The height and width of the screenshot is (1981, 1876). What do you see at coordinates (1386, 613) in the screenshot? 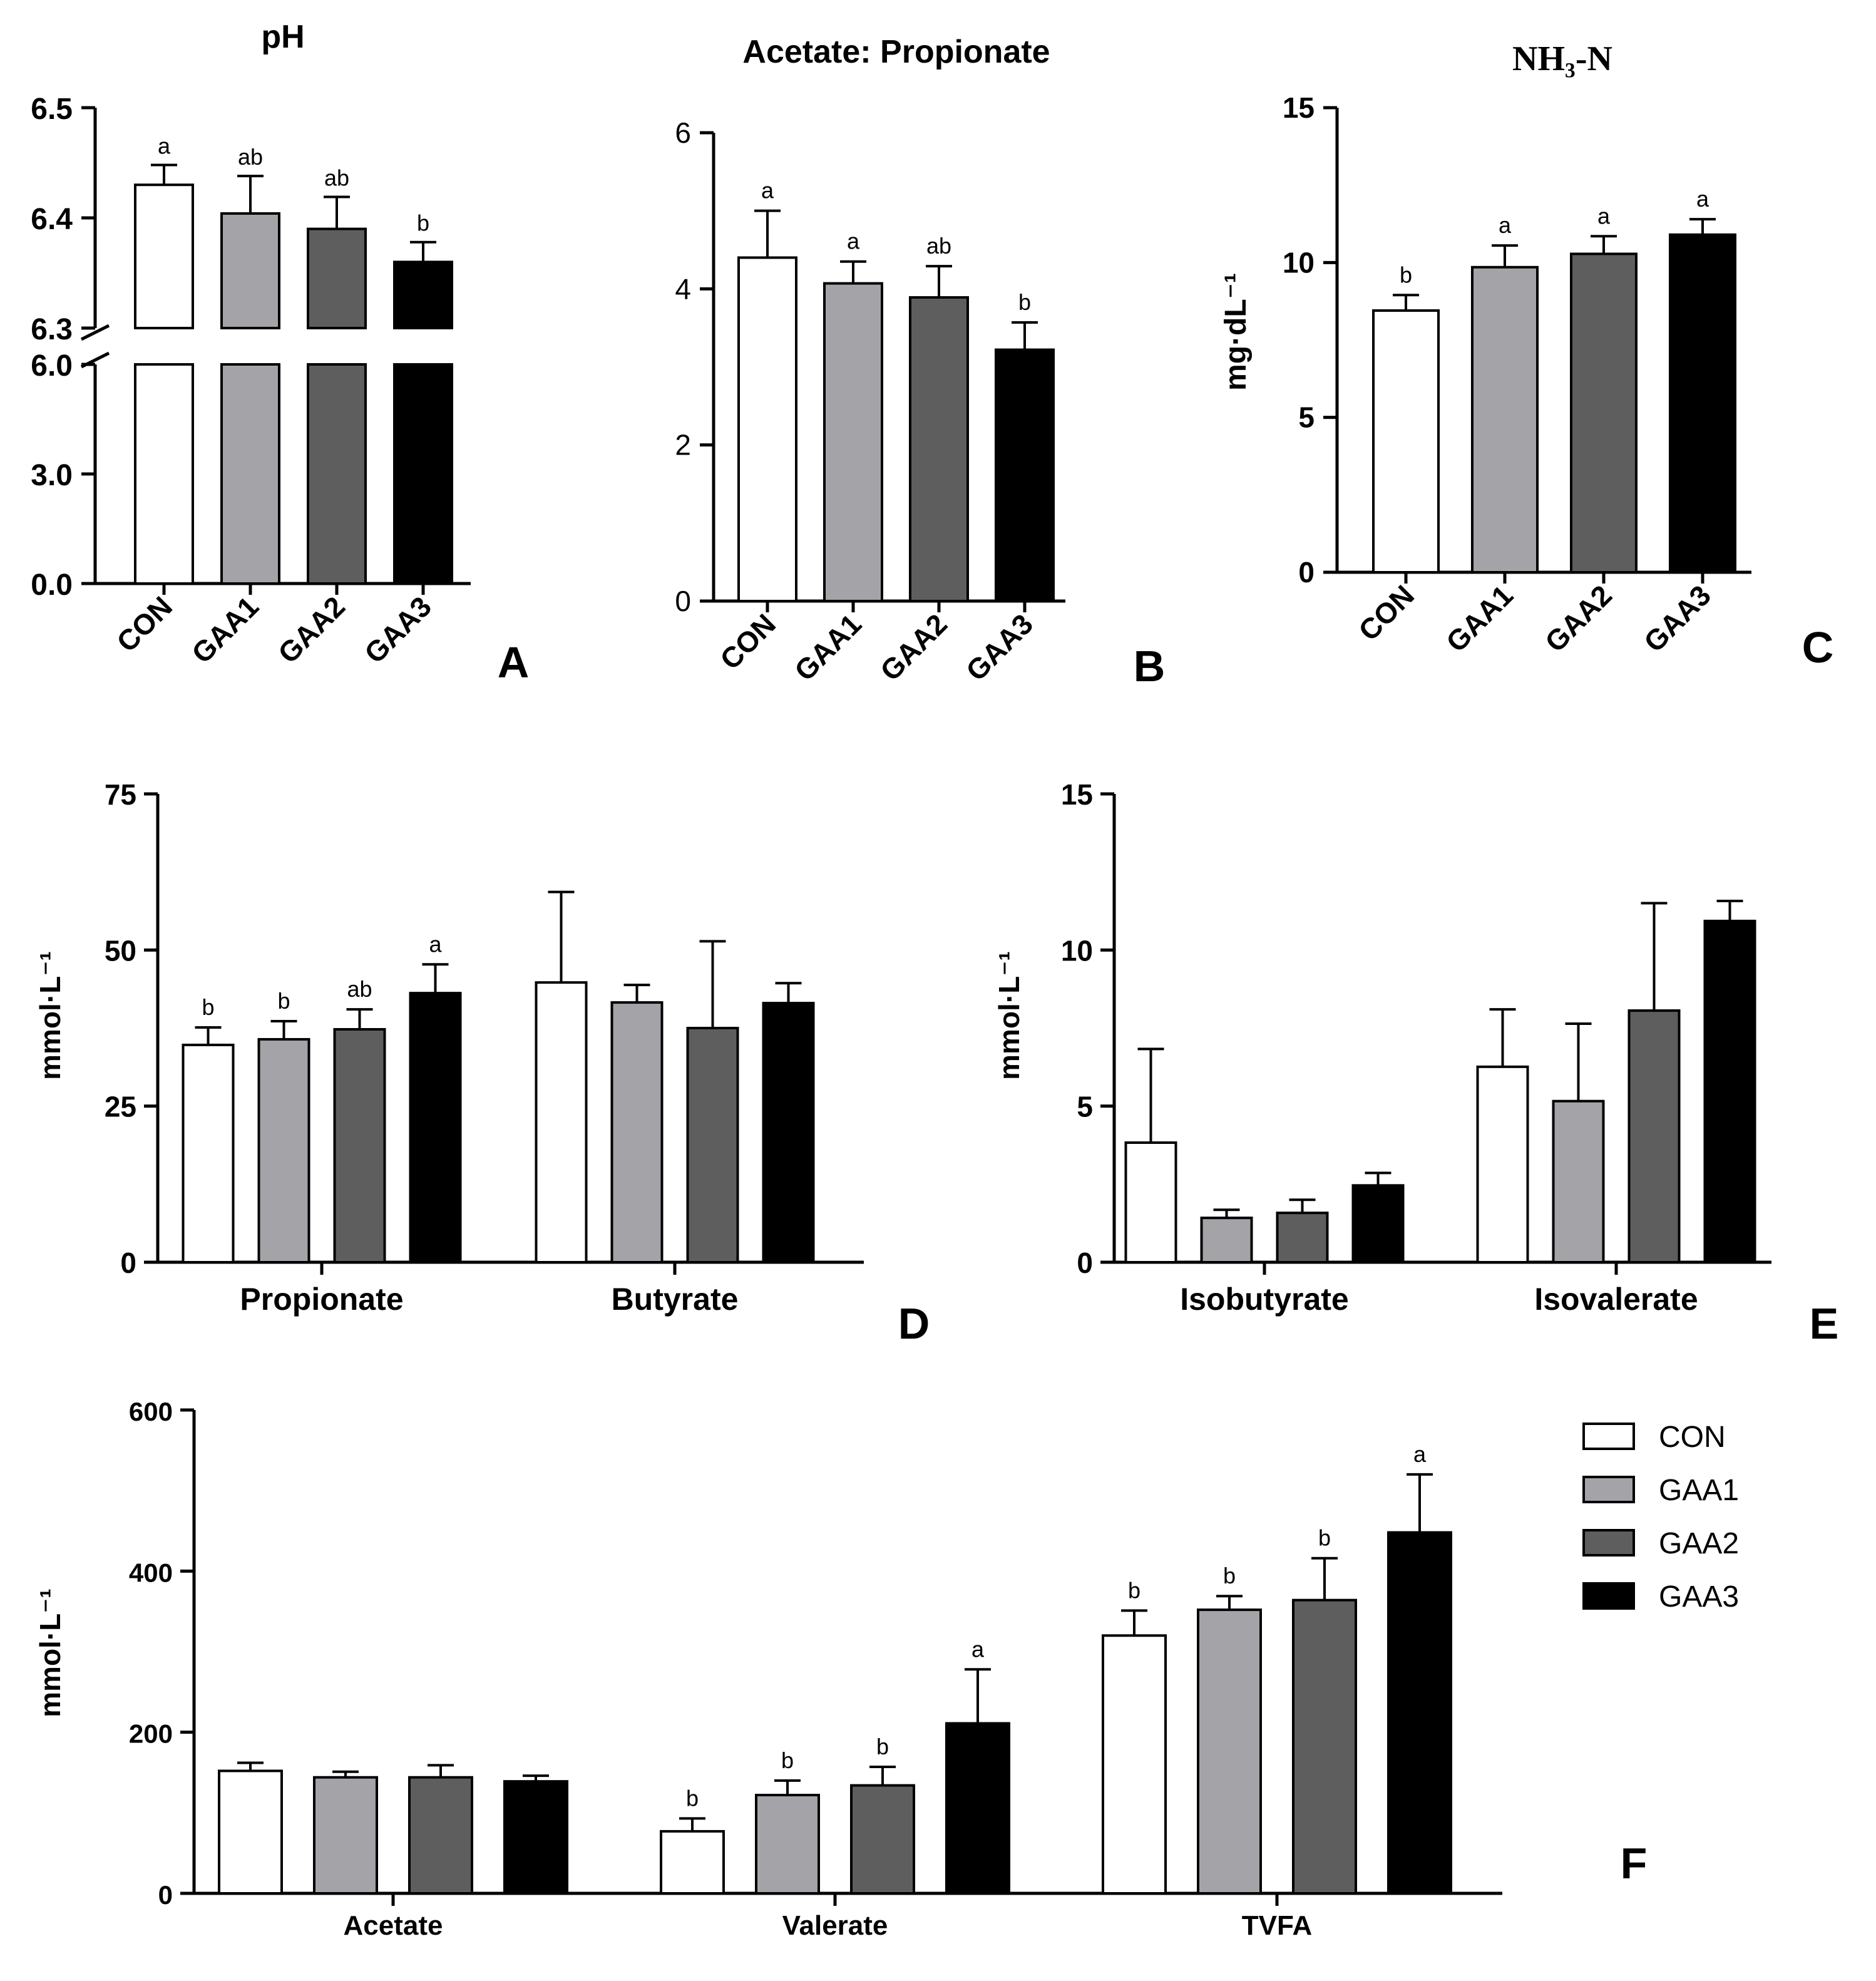
I see `panel-c-xtick-label: CON` at bounding box center [1386, 613].